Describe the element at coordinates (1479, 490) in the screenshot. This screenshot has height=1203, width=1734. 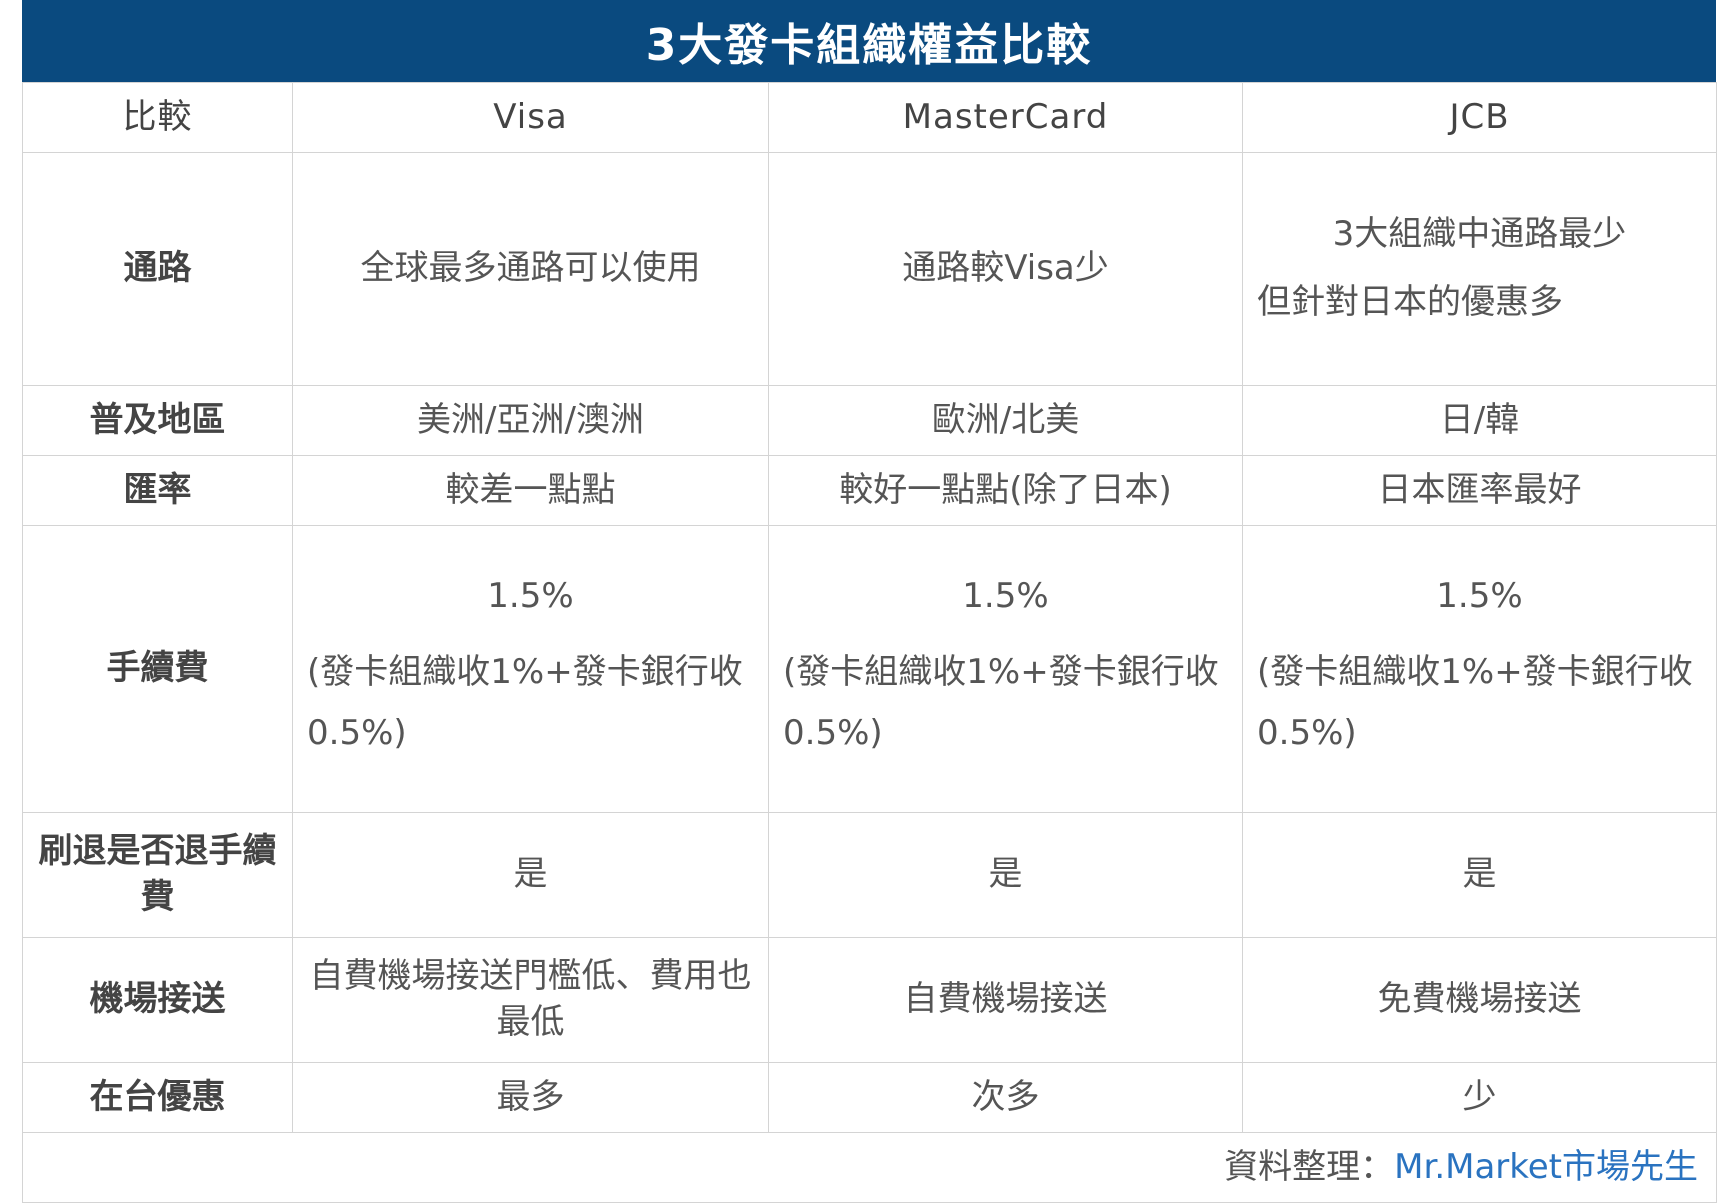
I see `cell-jcb: 日本匯率最好` at that location.